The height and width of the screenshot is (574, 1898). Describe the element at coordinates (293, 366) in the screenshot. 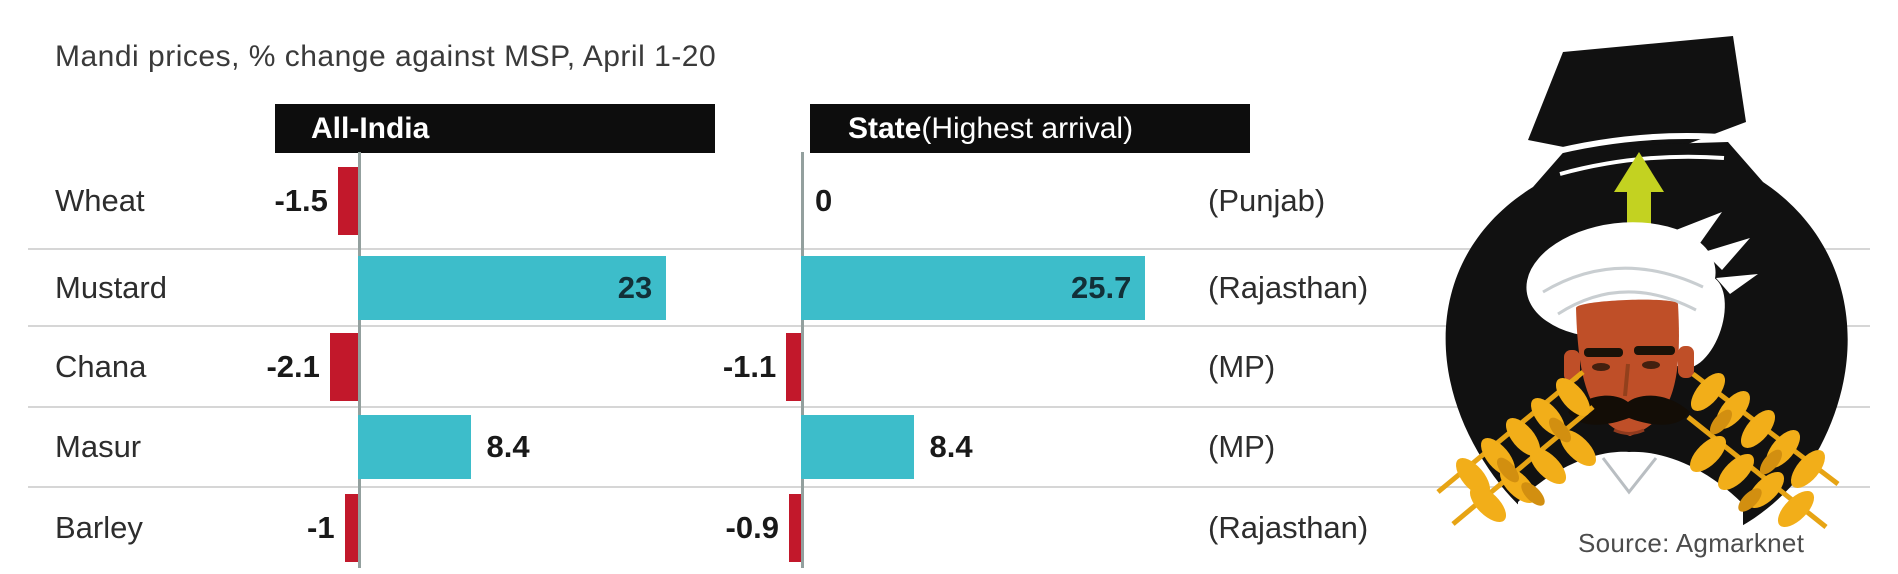

I see `value-label: -2.1` at that location.